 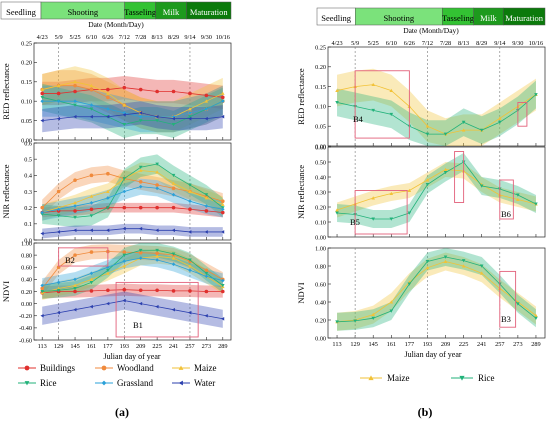 What do you see at coordinates (358, 119) in the screenshot?
I see `annotation-label-b4: B4` at bounding box center [358, 119].